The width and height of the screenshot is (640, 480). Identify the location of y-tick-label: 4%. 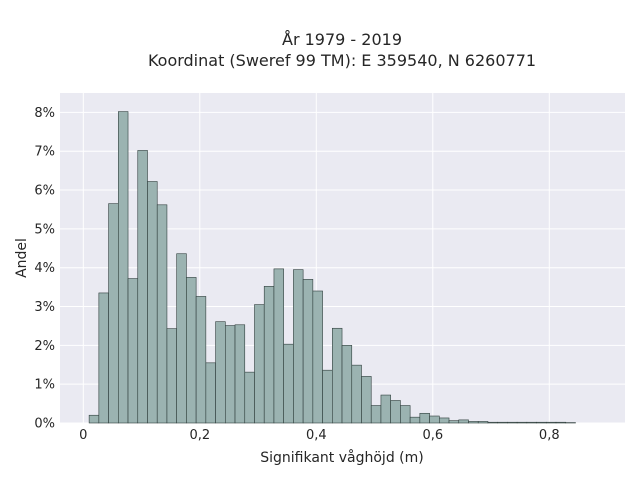
(44, 268).